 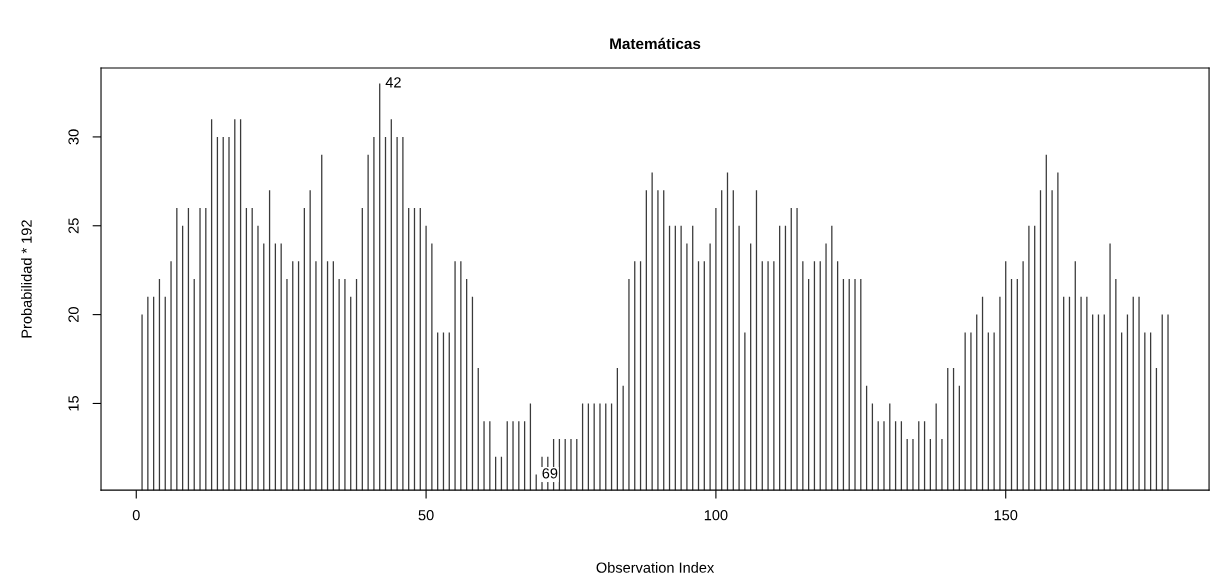 I want to click on y-tick-label: 20, so click(x=73, y=314).